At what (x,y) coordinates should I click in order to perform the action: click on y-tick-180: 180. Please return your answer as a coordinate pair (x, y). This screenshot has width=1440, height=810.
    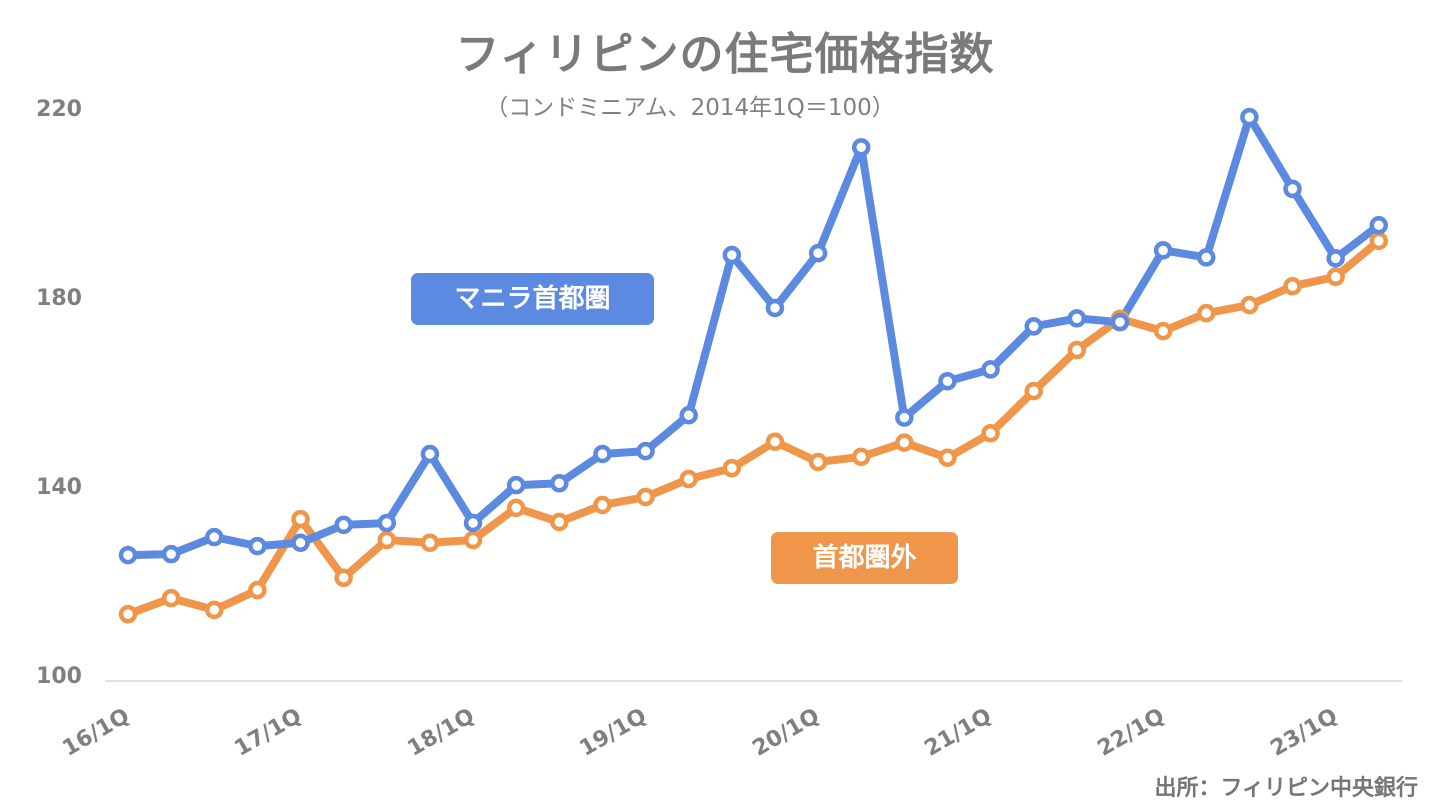
    Looking at the image, I should click on (59, 298).